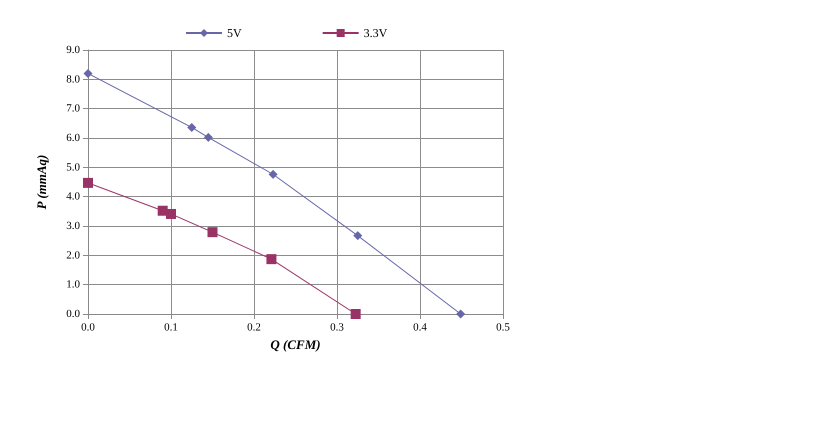 Image resolution: width=824 pixels, height=431 pixels. I want to click on x-tick-label: 0.2, so click(254, 328).